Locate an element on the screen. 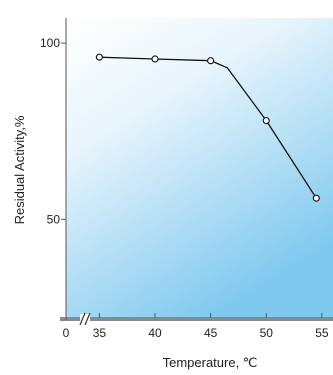 This screenshot has height=375, width=333. x-axis-line is located at coordinates (196, 319).